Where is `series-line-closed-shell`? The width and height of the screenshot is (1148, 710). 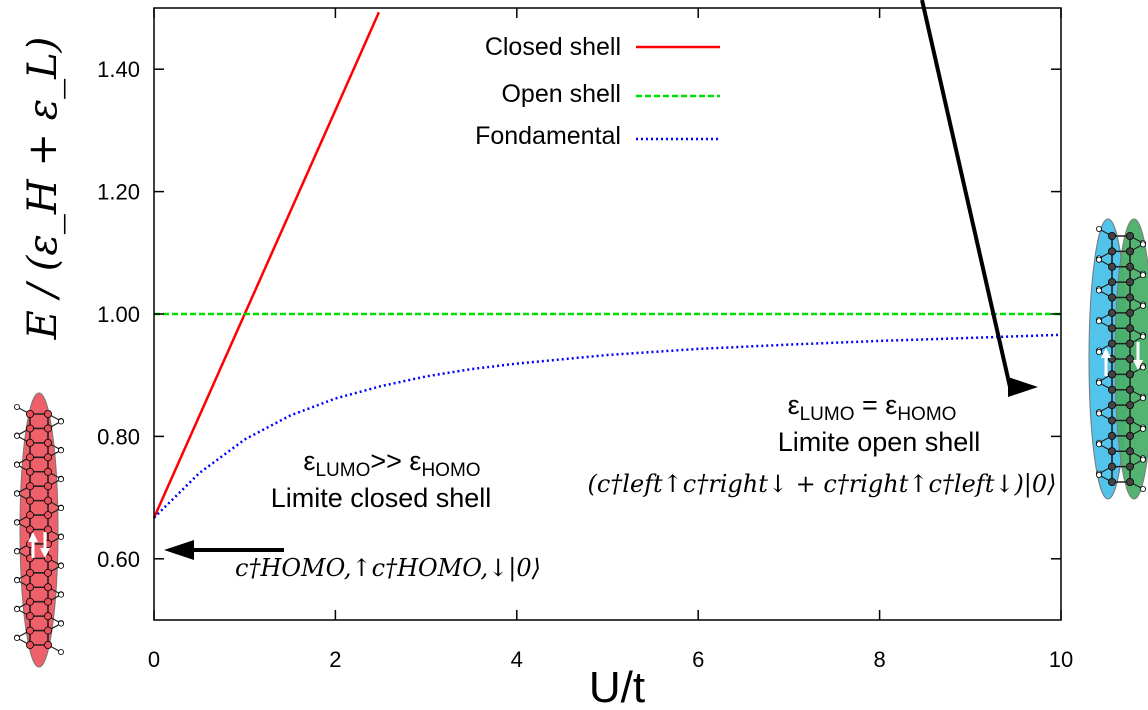
series-line-closed-shell is located at coordinates (266, 265).